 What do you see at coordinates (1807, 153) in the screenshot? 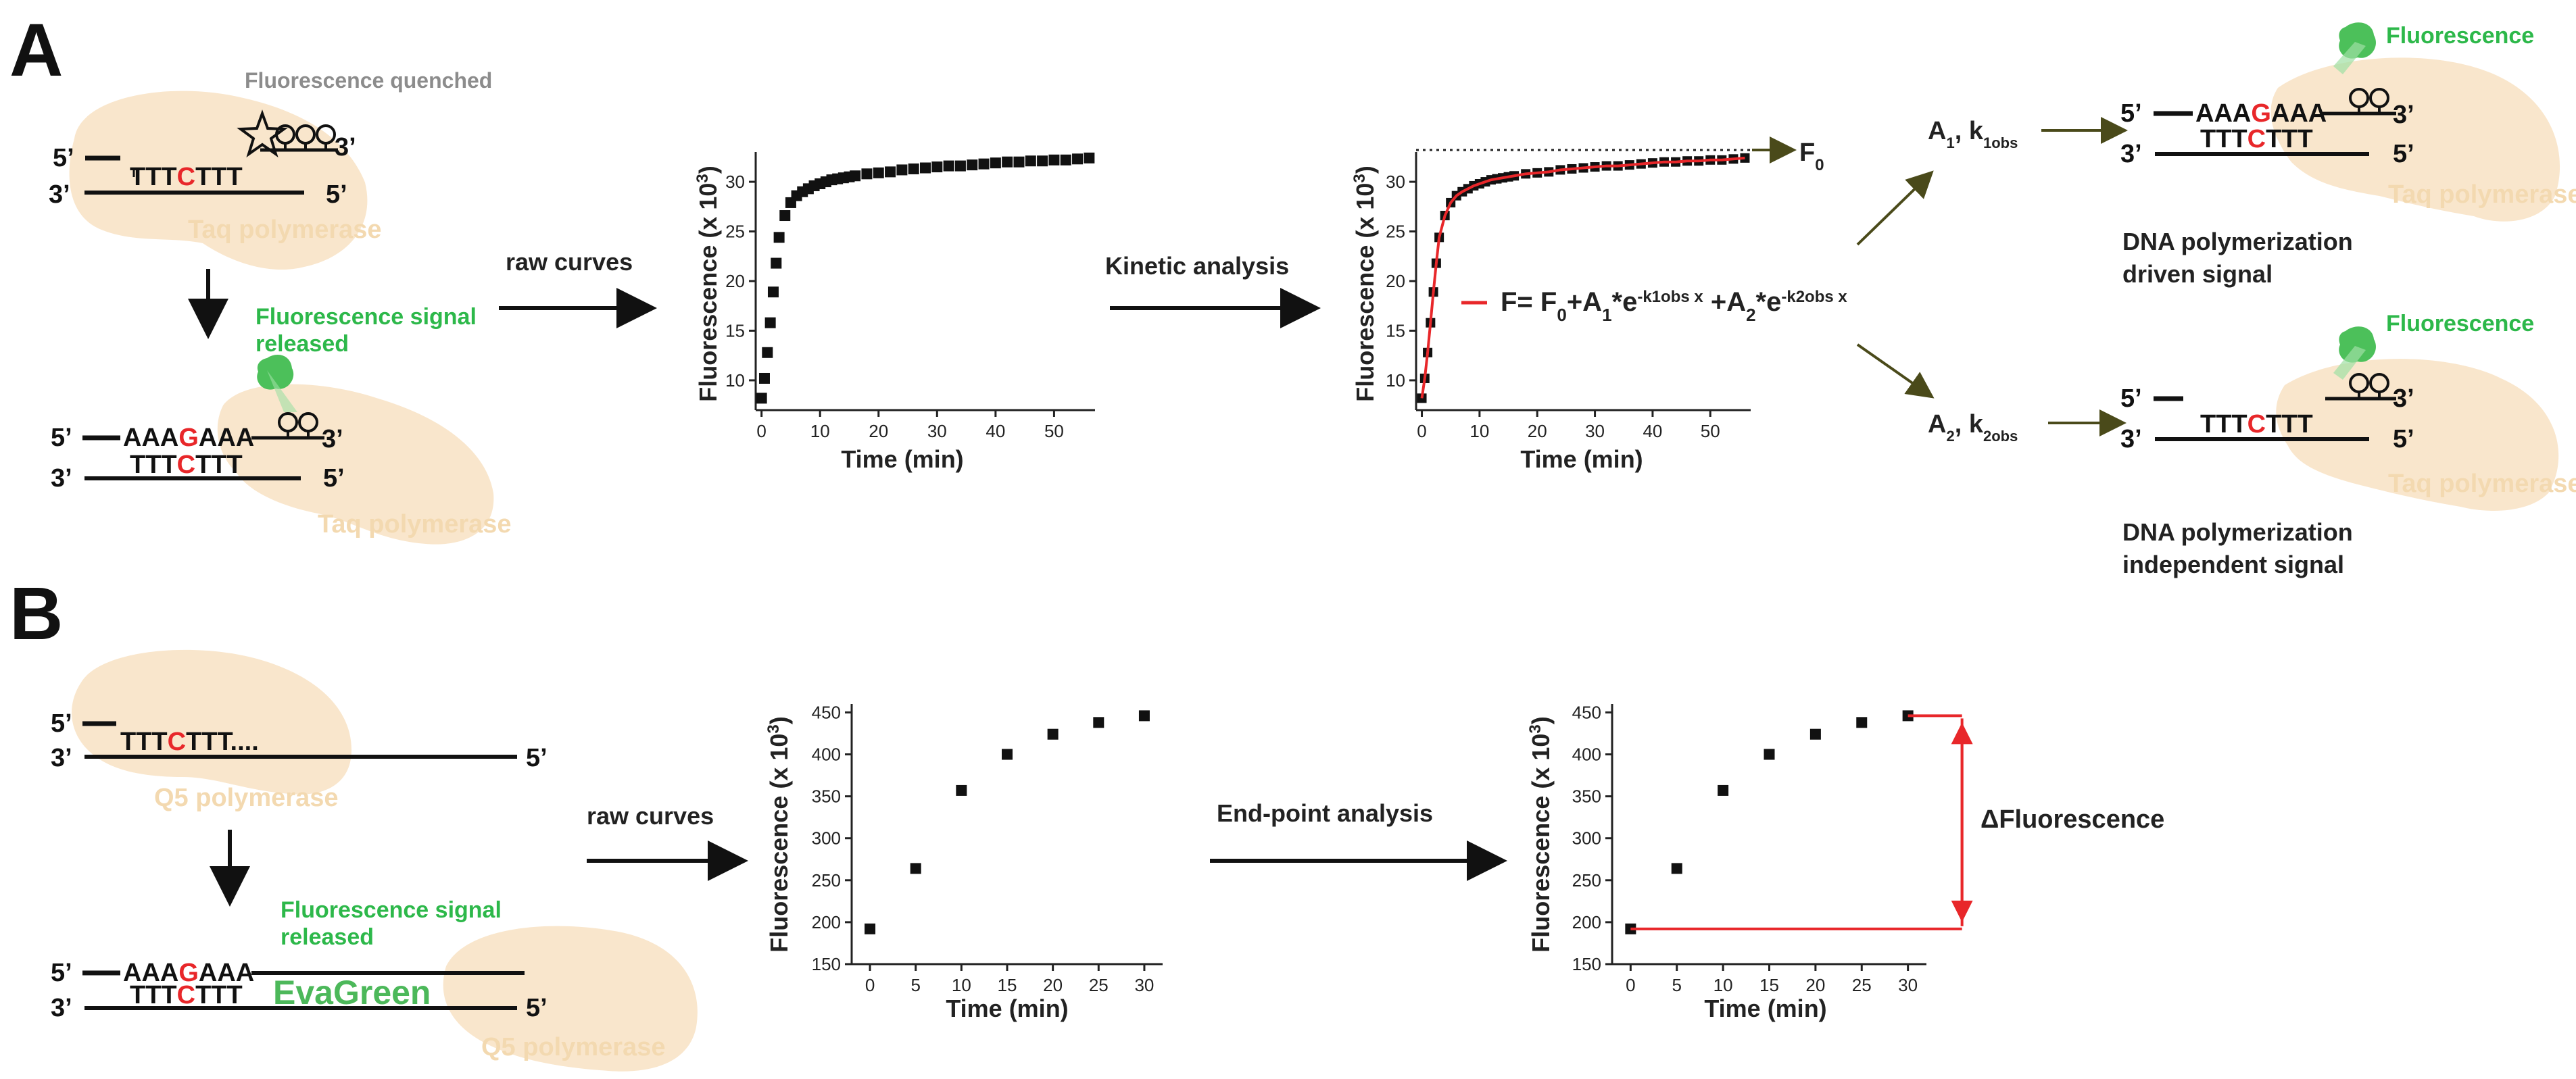
I see `f0-main: F` at bounding box center [1807, 153].